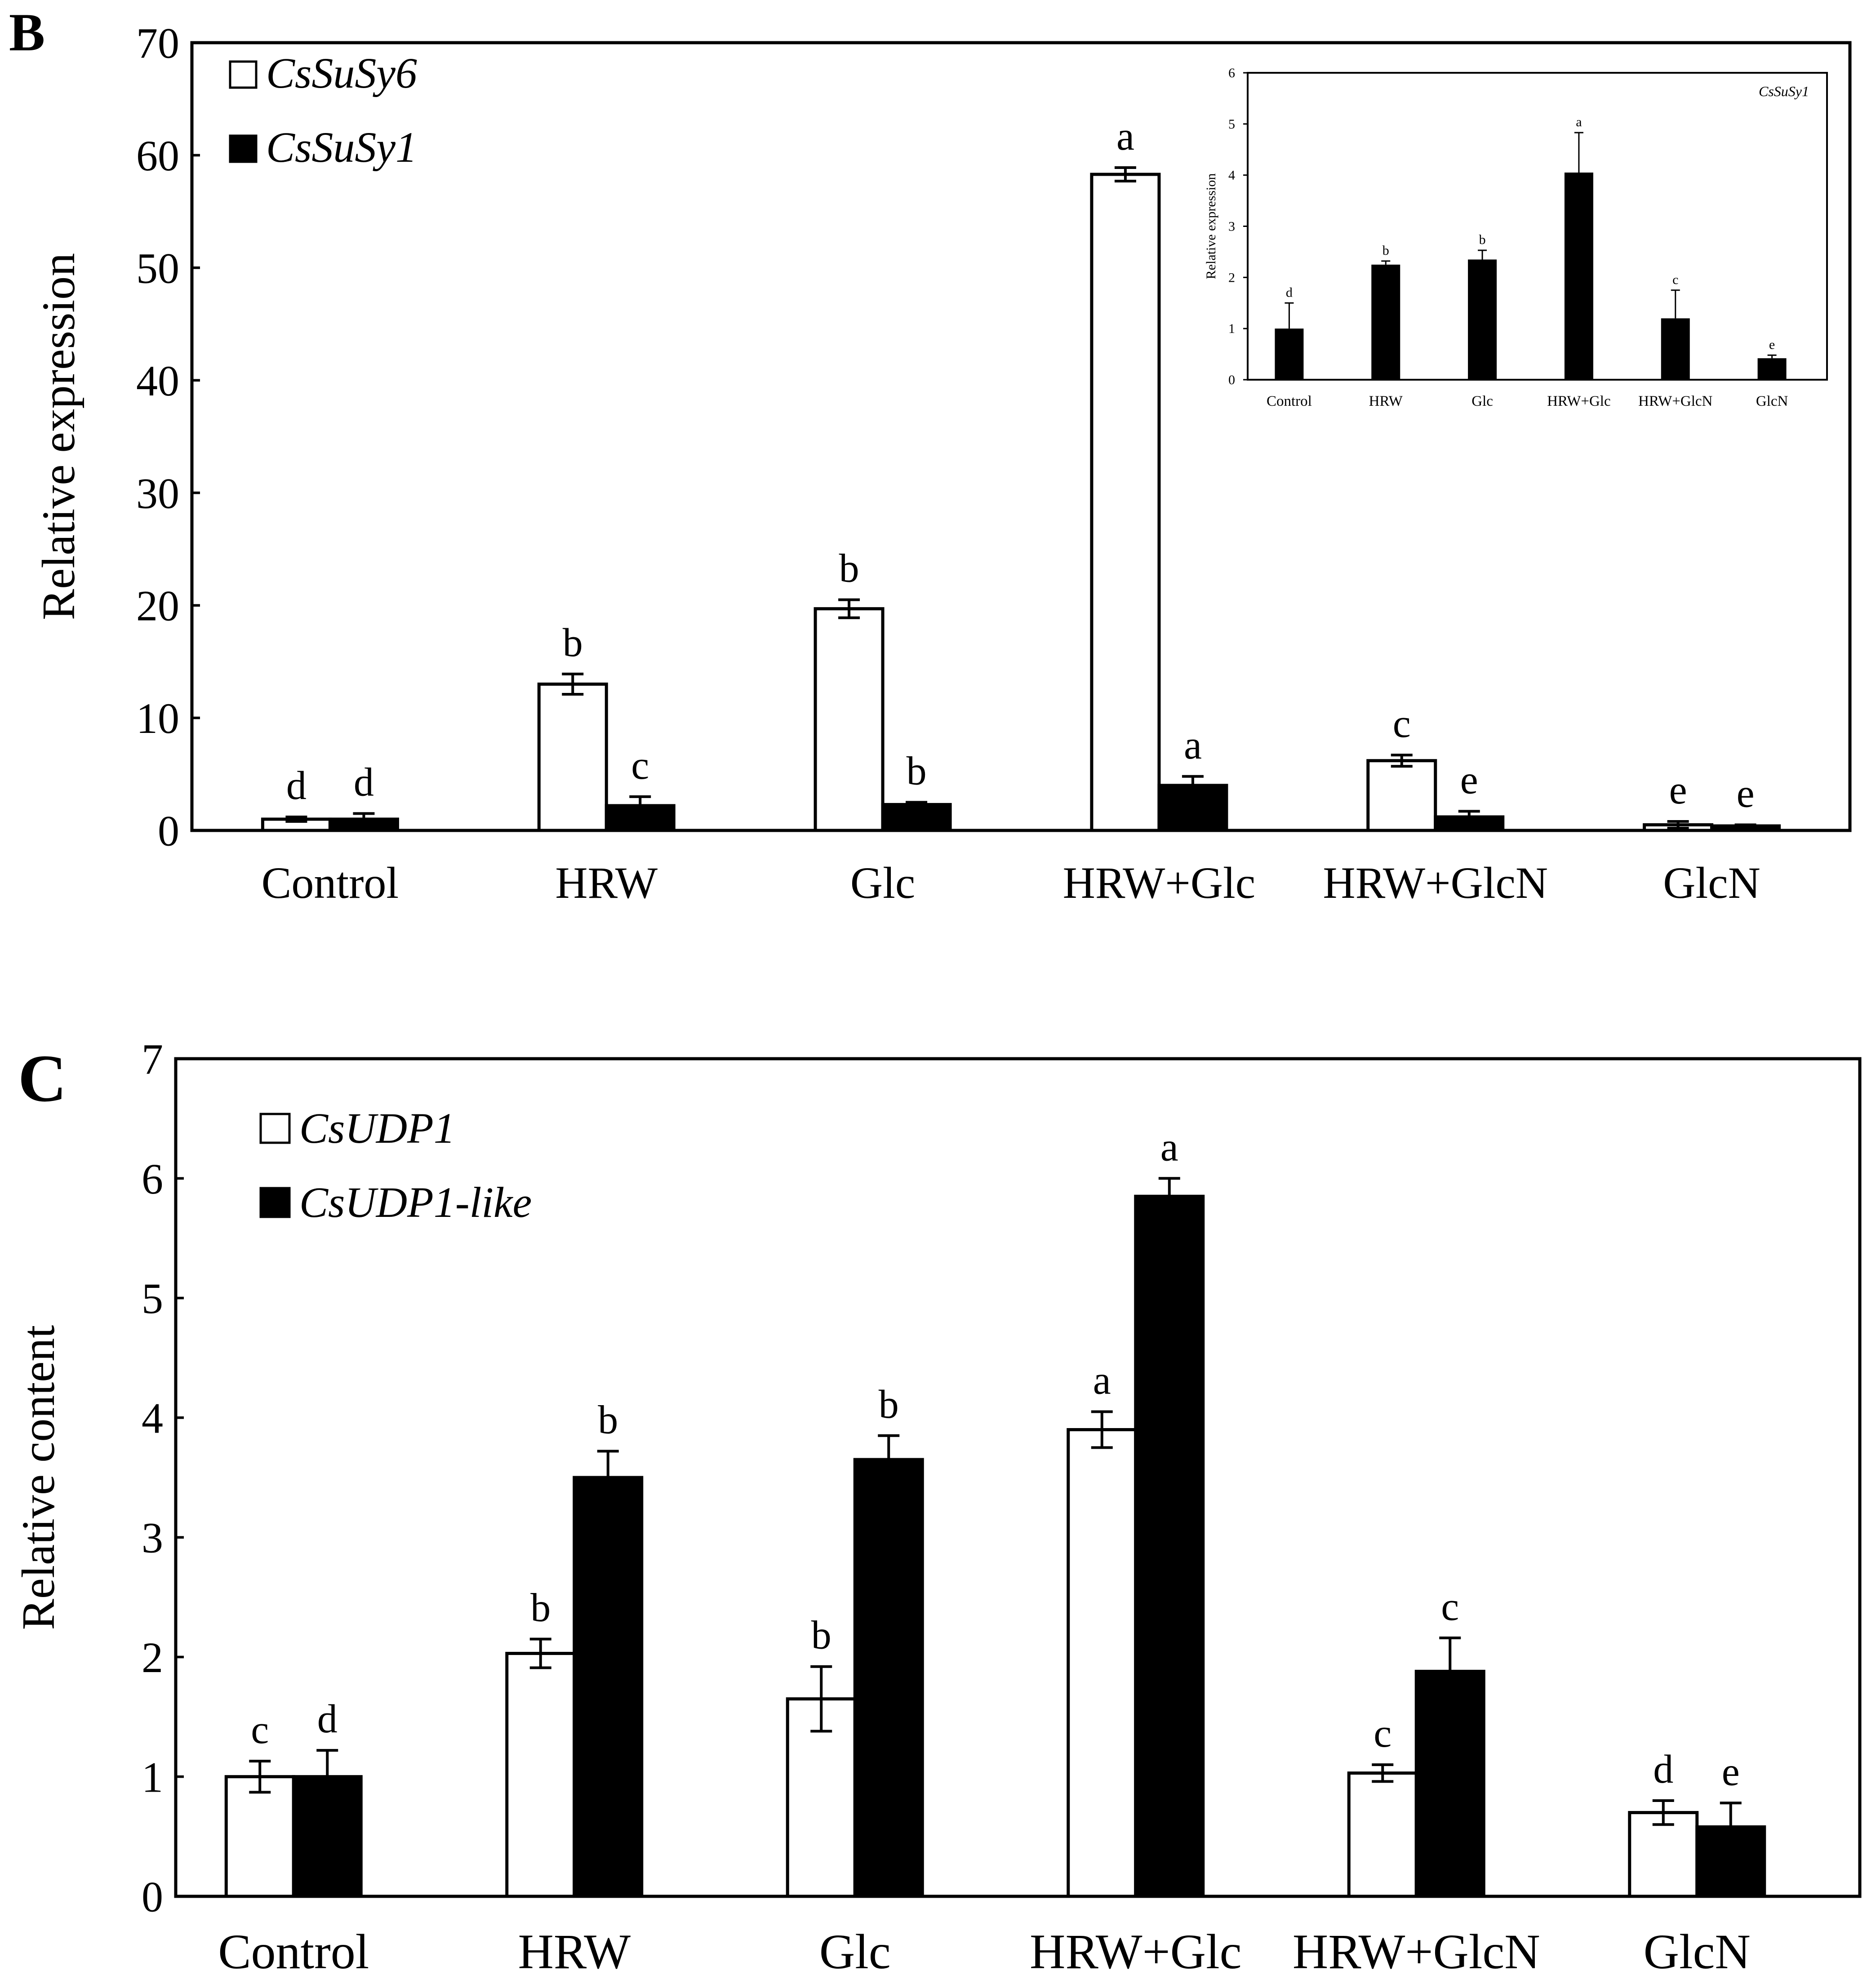 This screenshot has width=1876, height=1988. Describe the element at coordinates (341, 73) in the screenshot. I see `panel-b-legend-label: CsSuSy6` at that location.